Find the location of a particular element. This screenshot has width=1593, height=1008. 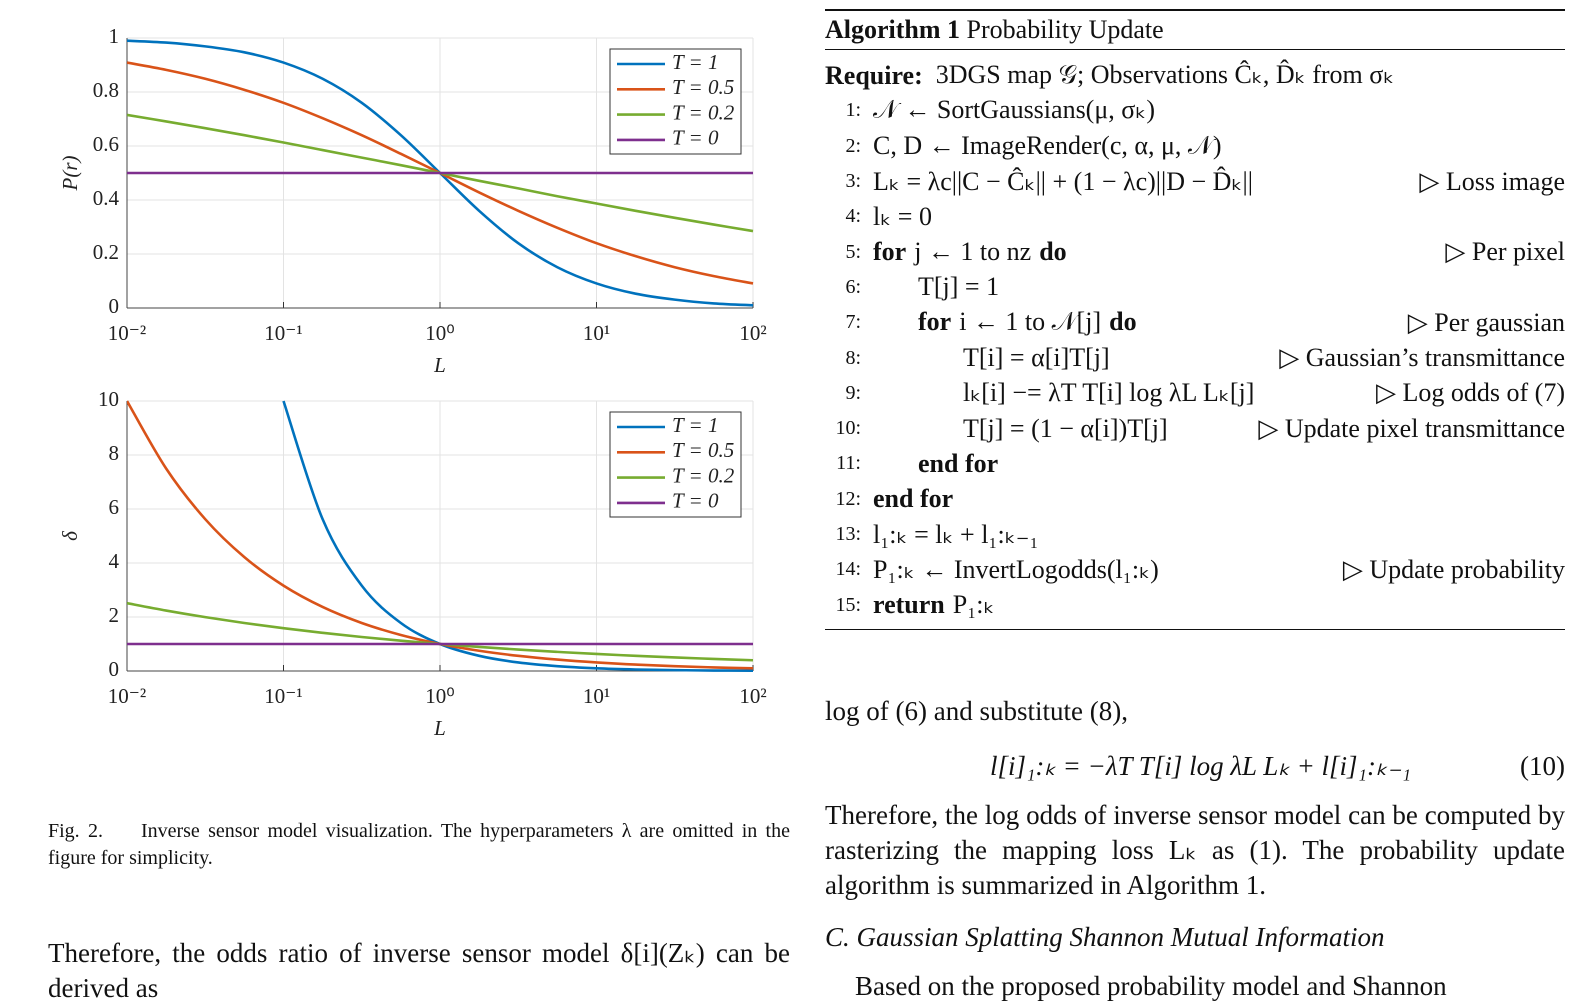

y-tick-label: 6 is located at coordinates (114, 507).